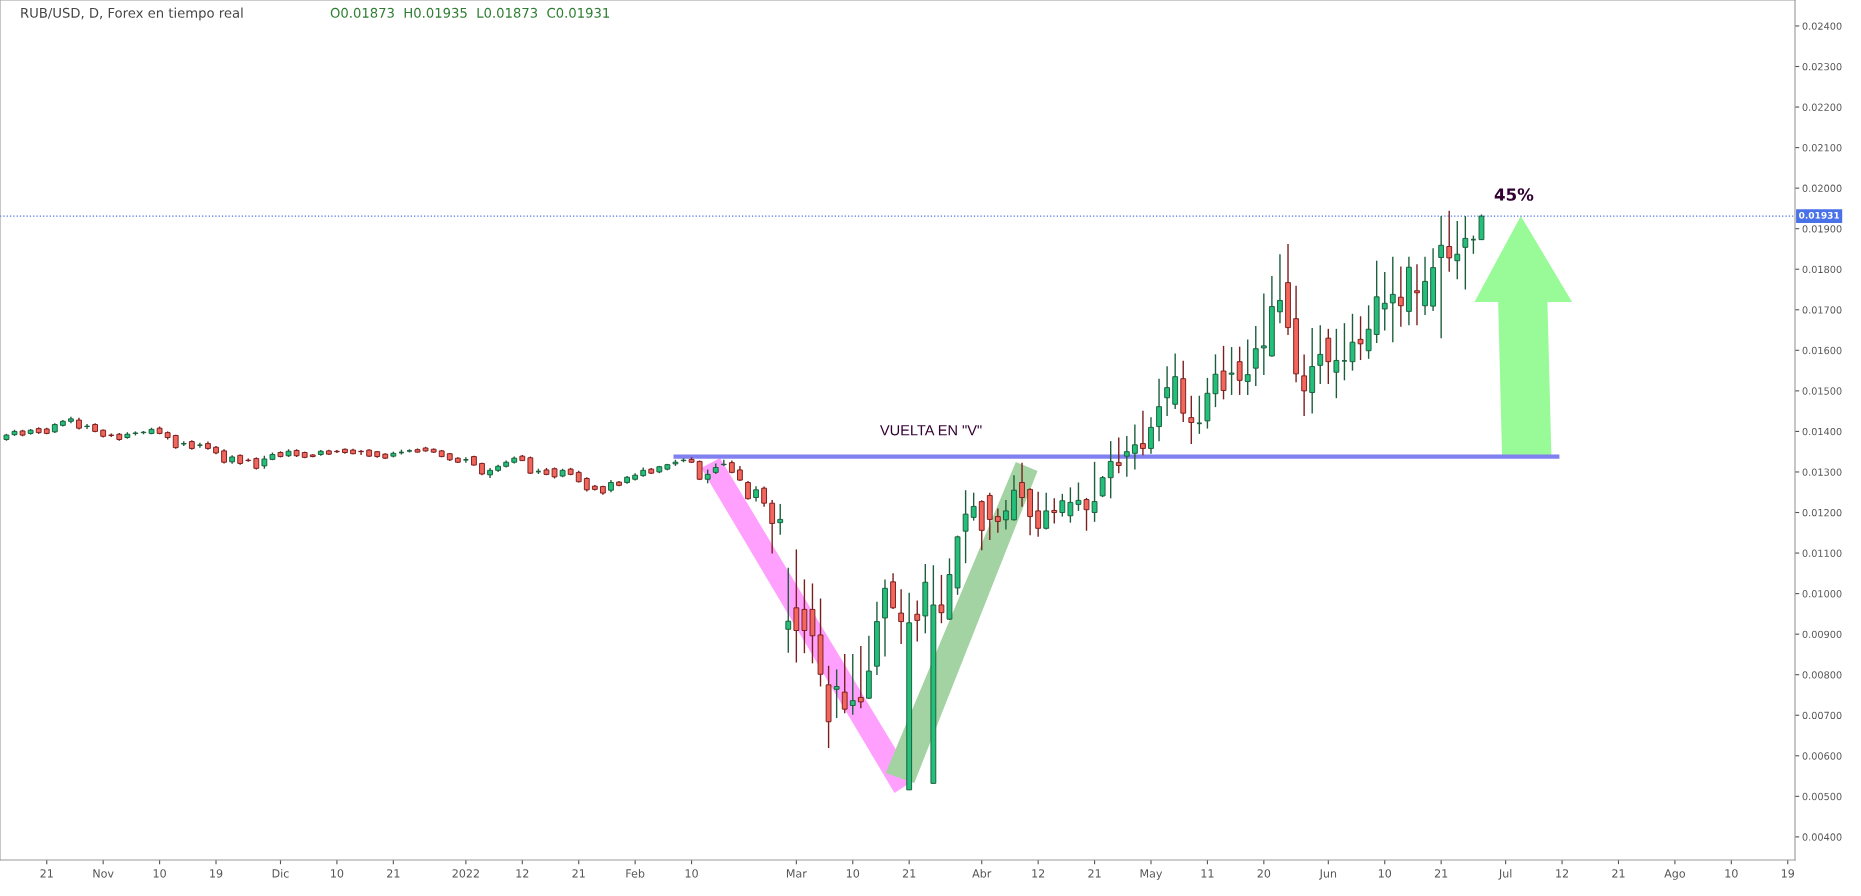 This screenshot has height=896, width=1861. I want to click on y-tick-label: 0.01200, so click(1822, 512).